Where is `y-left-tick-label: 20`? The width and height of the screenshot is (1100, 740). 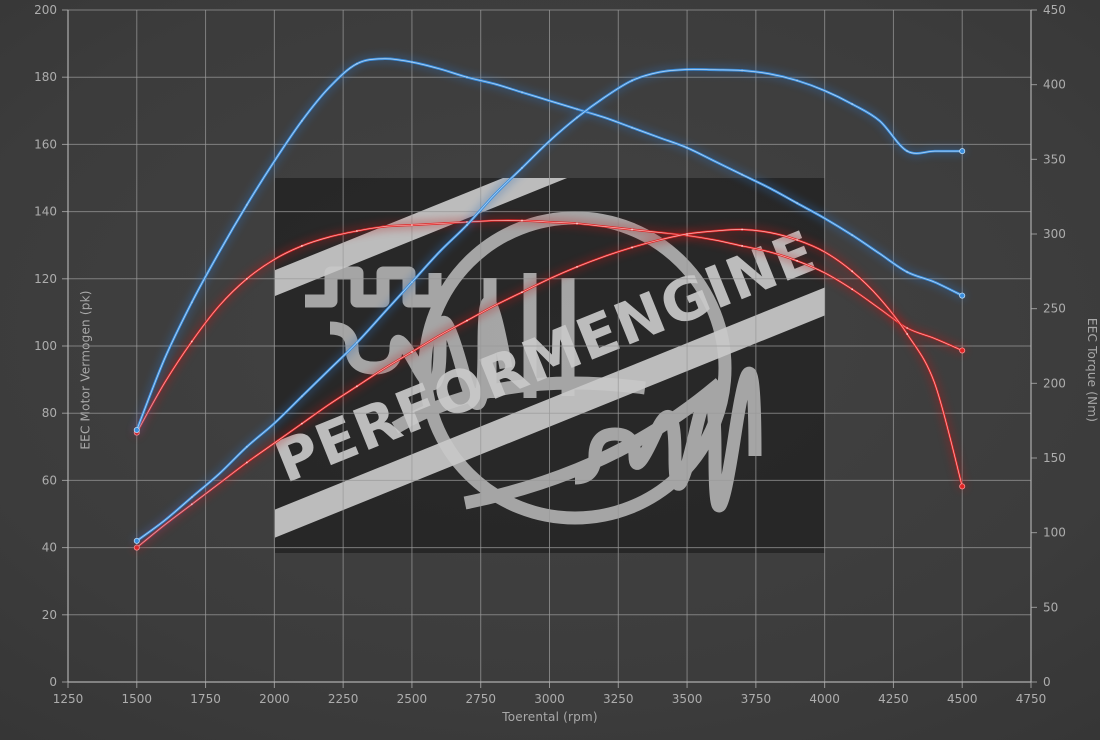
y-left-tick-label: 20 is located at coordinates (49, 615).